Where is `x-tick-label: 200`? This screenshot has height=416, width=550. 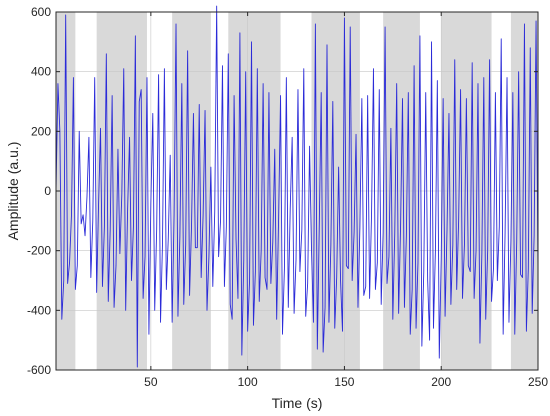 x-tick-label: 200 is located at coordinates (441, 382).